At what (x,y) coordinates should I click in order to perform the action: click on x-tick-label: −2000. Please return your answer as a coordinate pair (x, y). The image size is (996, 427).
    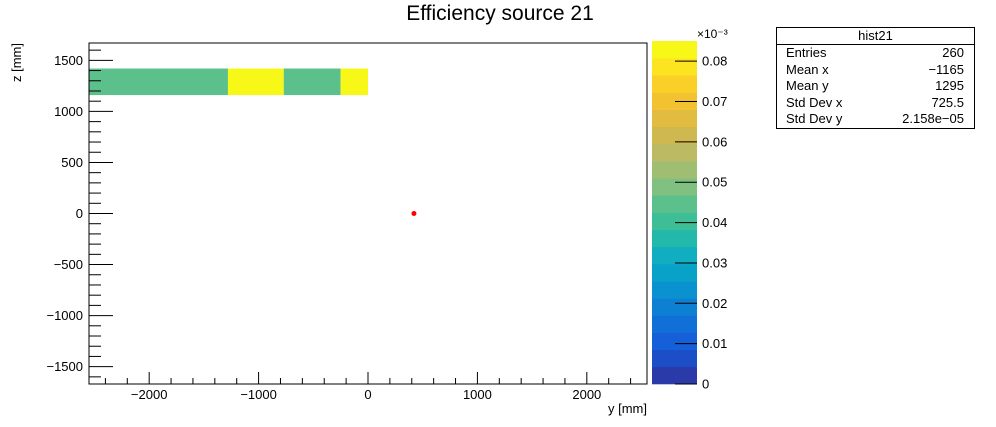
    Looking at the image, I should click on (149, 394).